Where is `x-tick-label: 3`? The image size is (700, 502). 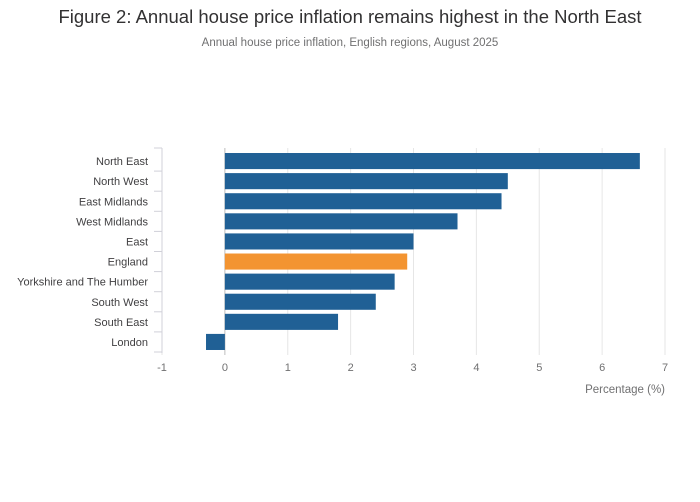 x-tick-label: 3 is located at coordinates (413, 368).